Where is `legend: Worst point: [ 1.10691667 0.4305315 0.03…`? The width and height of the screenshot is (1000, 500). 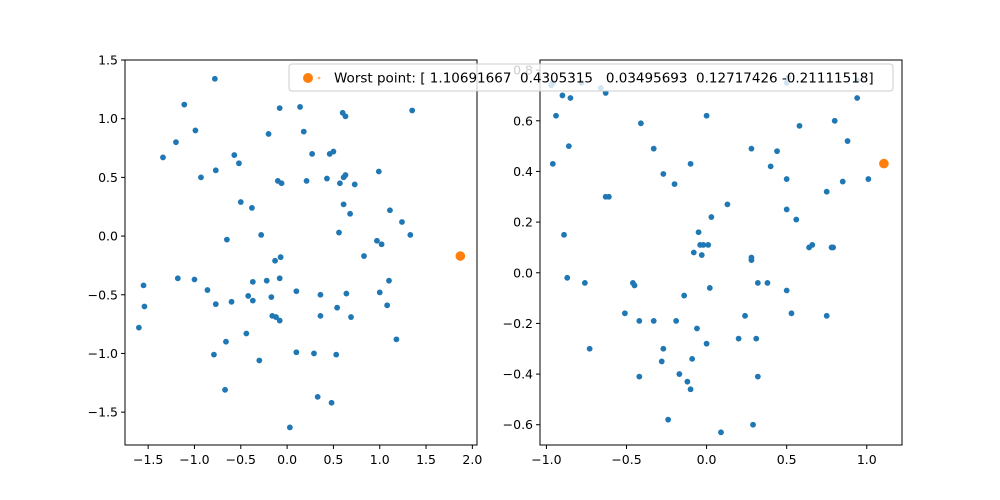
legend: Worst point: [ 1.10691667 0.4305315 0.03… is located at coordinates (591, 77).